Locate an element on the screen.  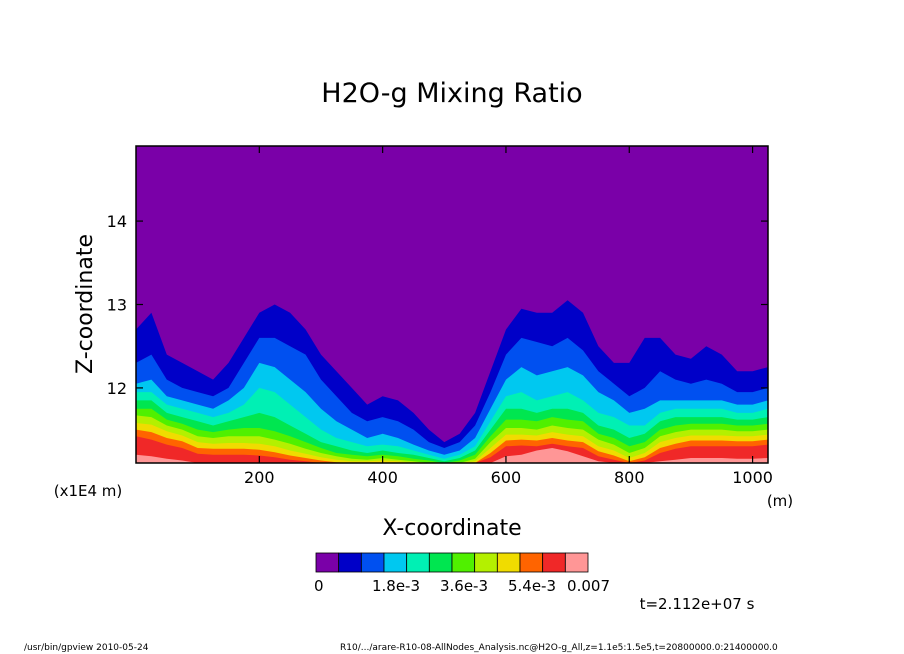
y-axis-label: Z-coordinate is located at coordinates (85, 304).